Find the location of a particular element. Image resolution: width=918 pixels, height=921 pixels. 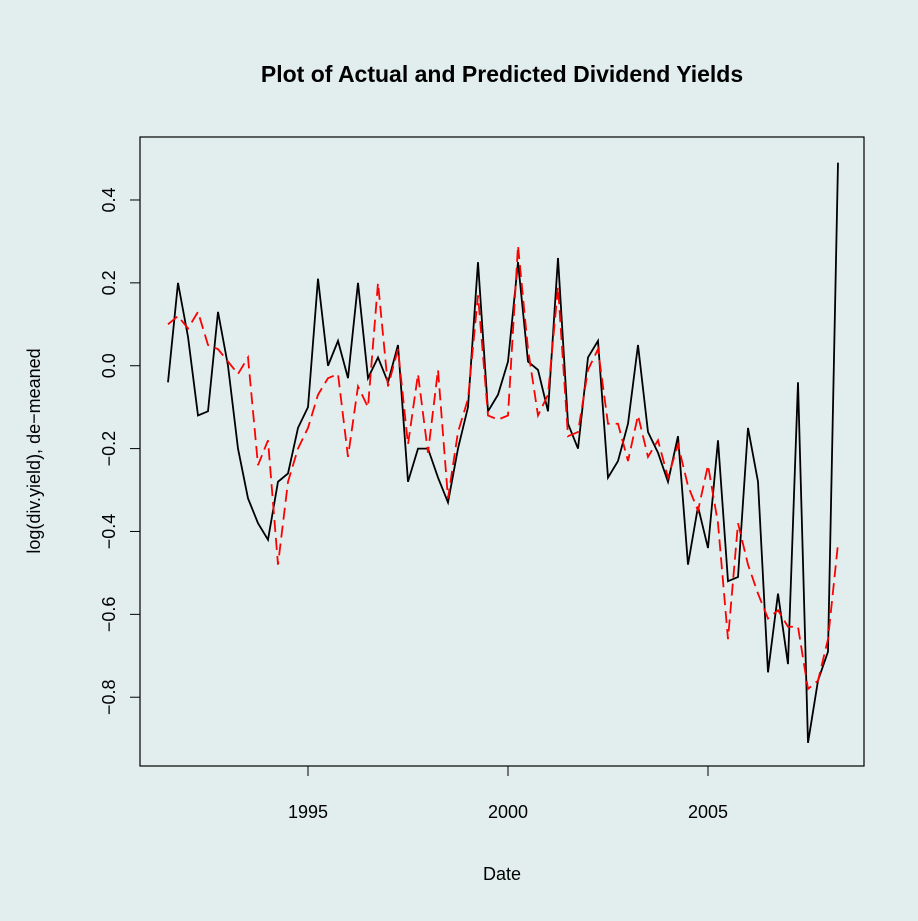

y-tick-label: −0.2 is located at coordinates (109, 449).